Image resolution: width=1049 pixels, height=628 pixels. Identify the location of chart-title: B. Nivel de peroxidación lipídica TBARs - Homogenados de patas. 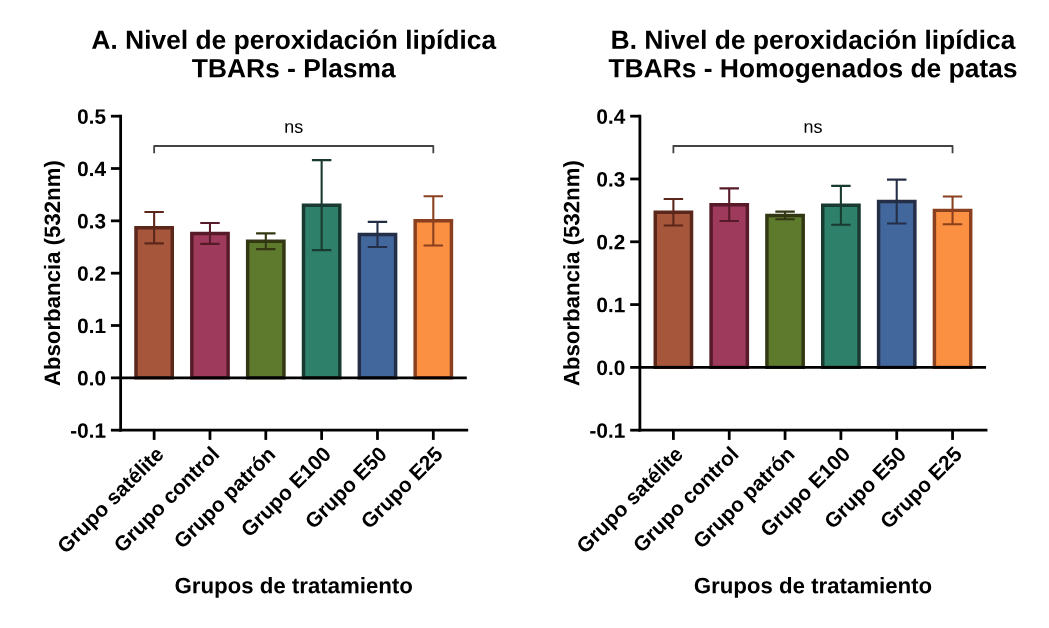
(812, 56).